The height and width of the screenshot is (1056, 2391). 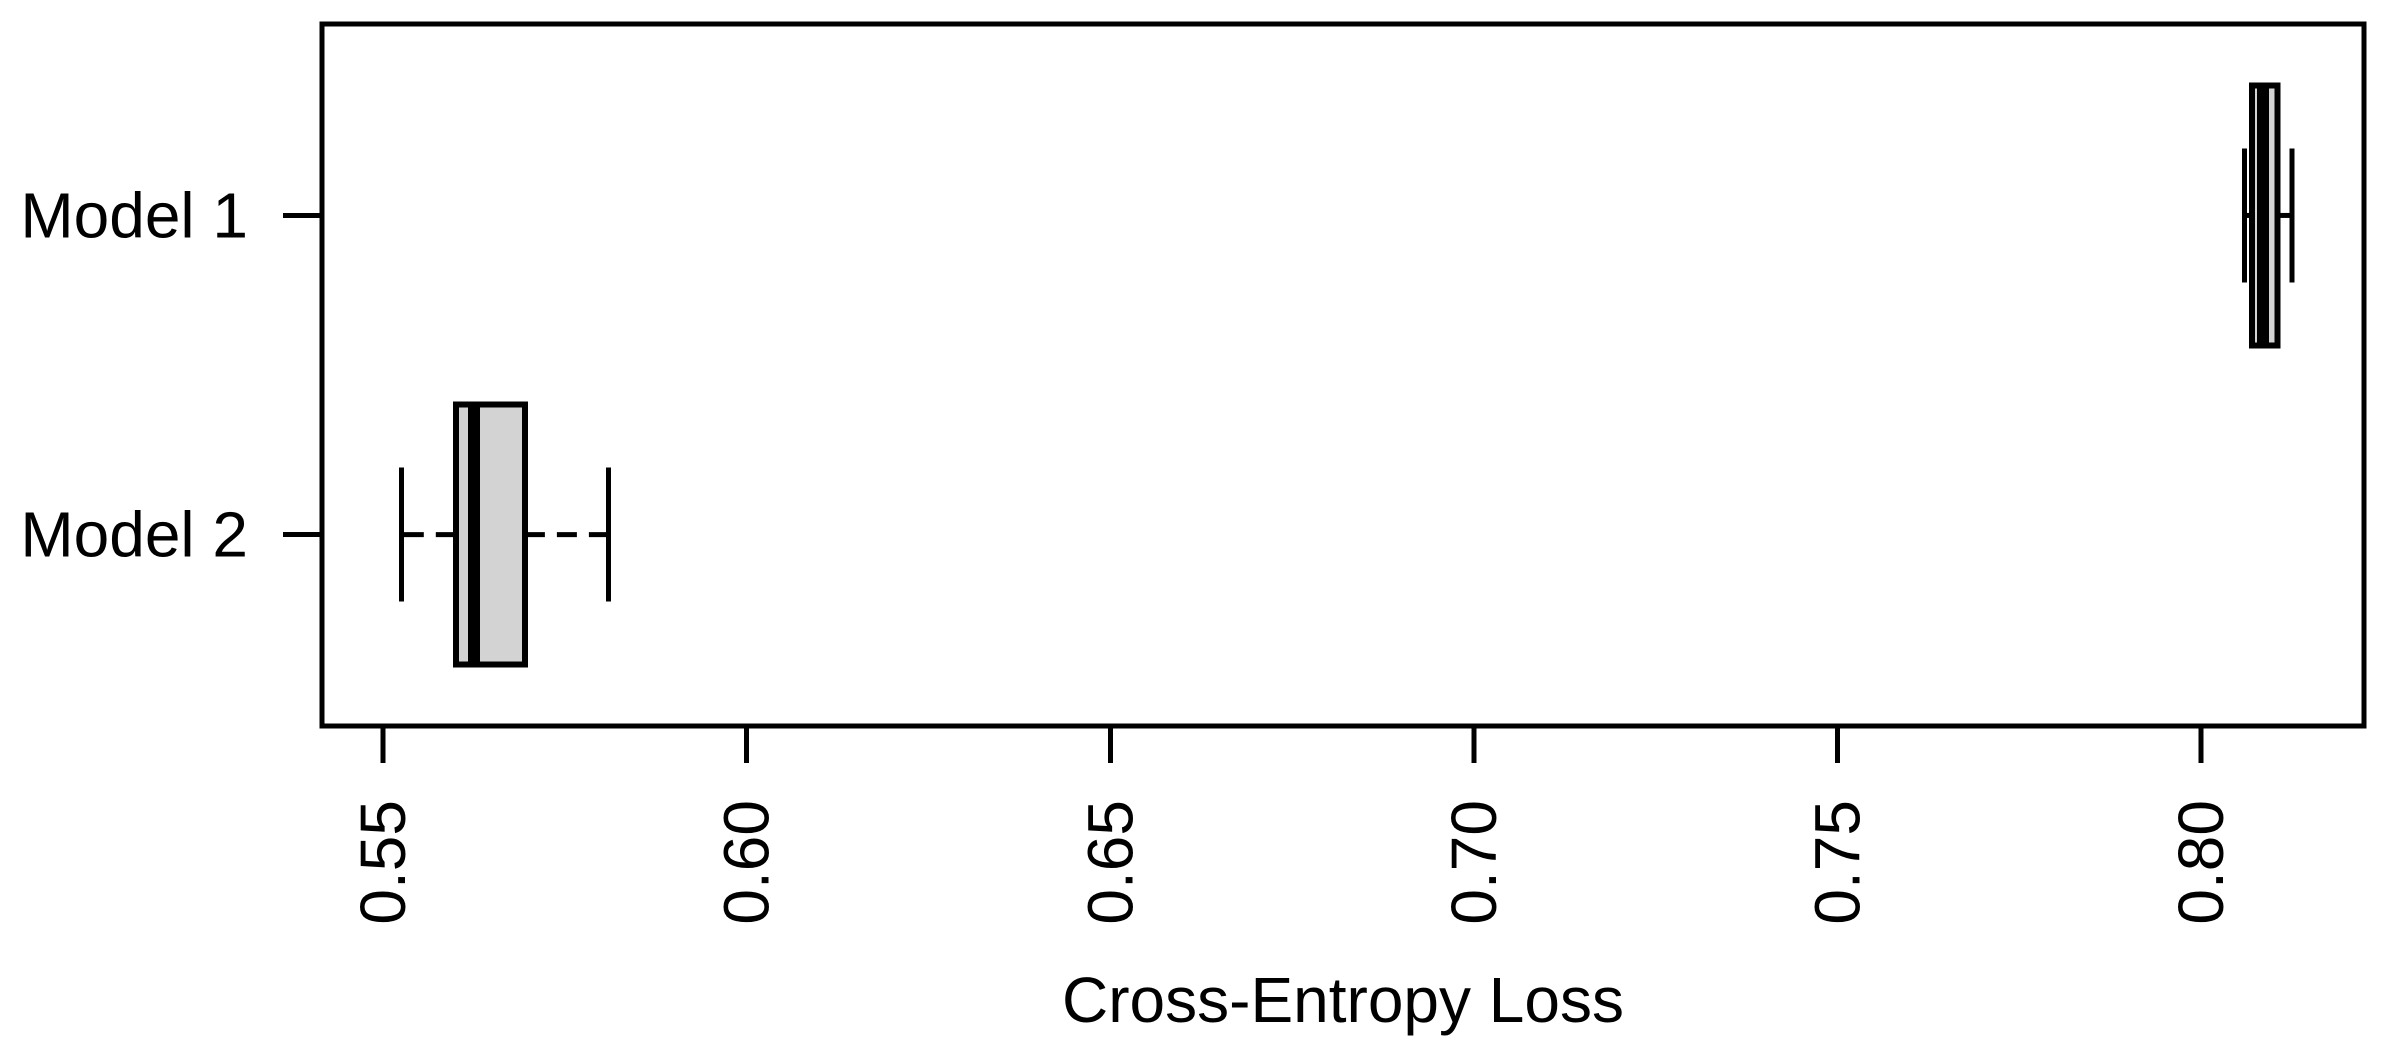 What do you see at coordinates (1838, 862) in the screenshot?
I see `x-axis-tick-label: 0.75` at bounding box center [1838, 862].